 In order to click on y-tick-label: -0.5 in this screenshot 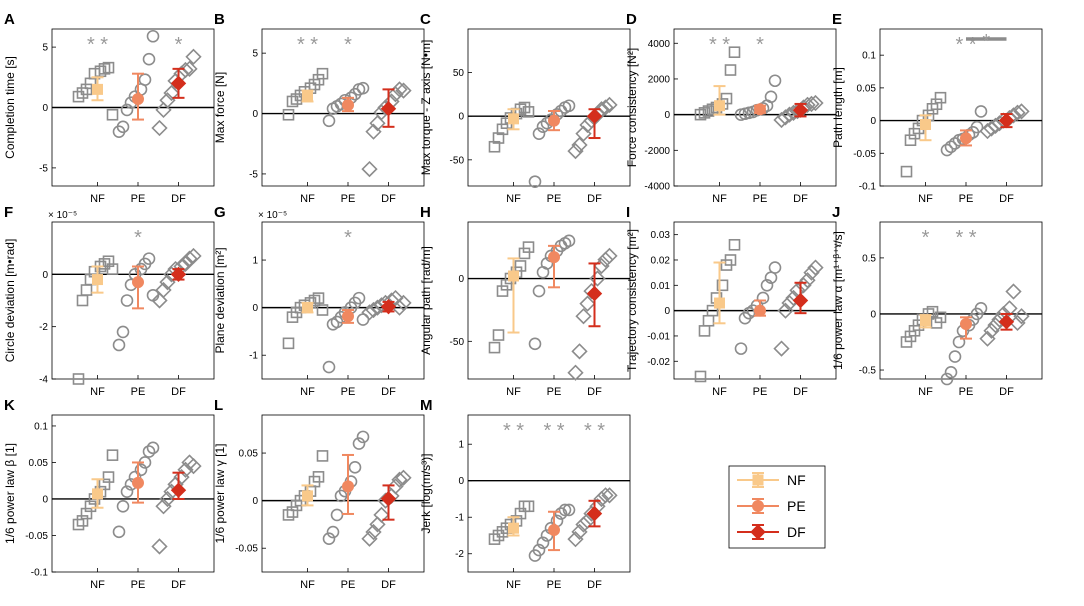, I will do `click(868, 371)`.